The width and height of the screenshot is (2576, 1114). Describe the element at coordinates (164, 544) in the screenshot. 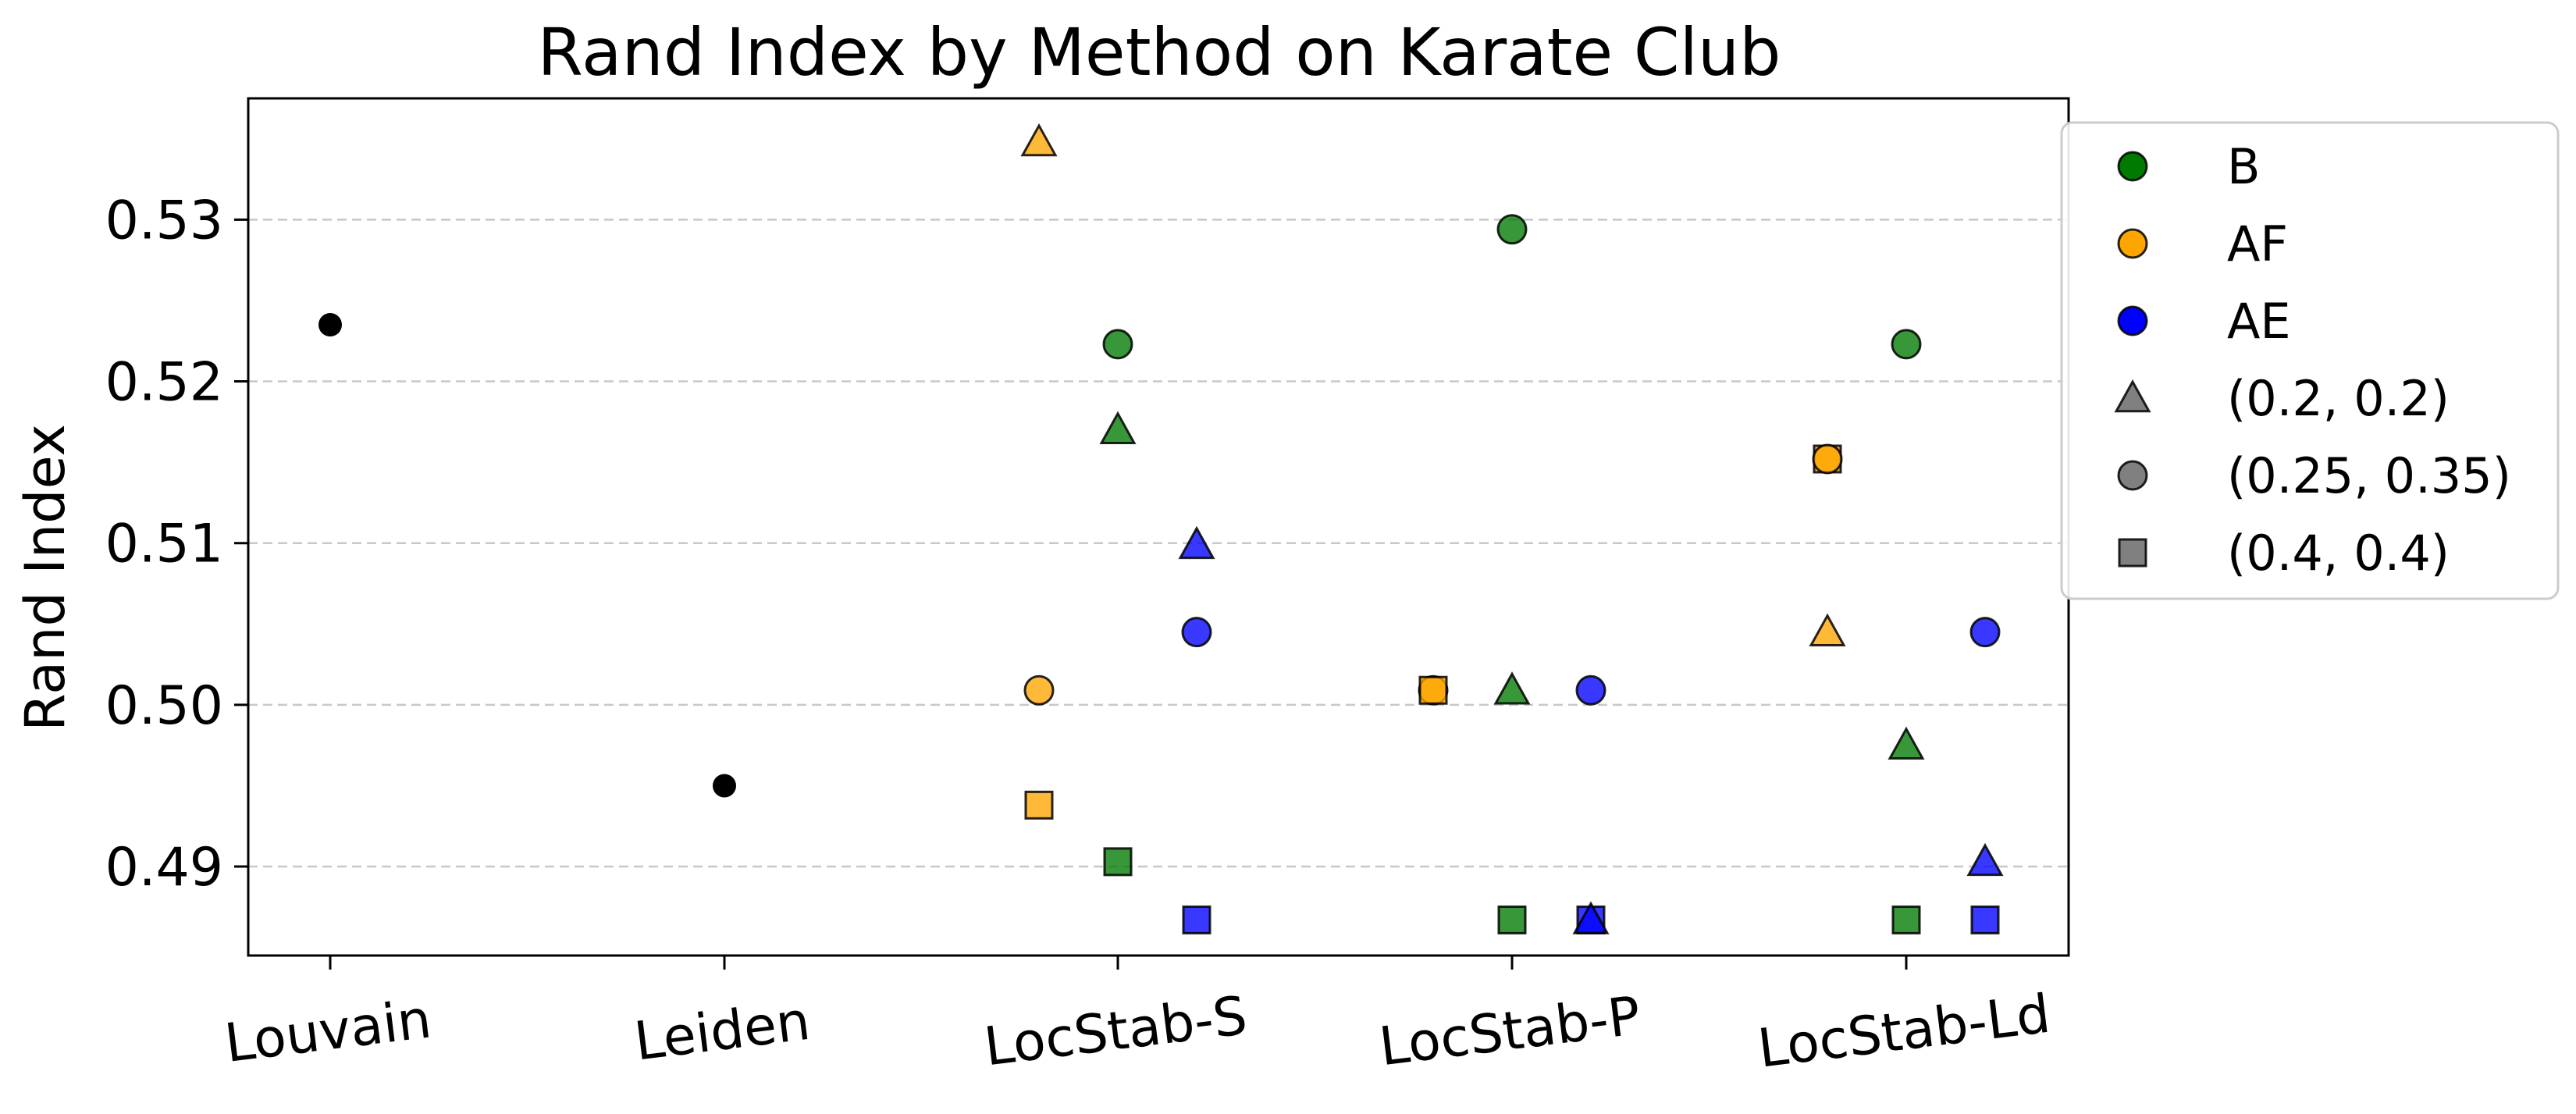

I see `y-tick-label: 0.51` at that location.